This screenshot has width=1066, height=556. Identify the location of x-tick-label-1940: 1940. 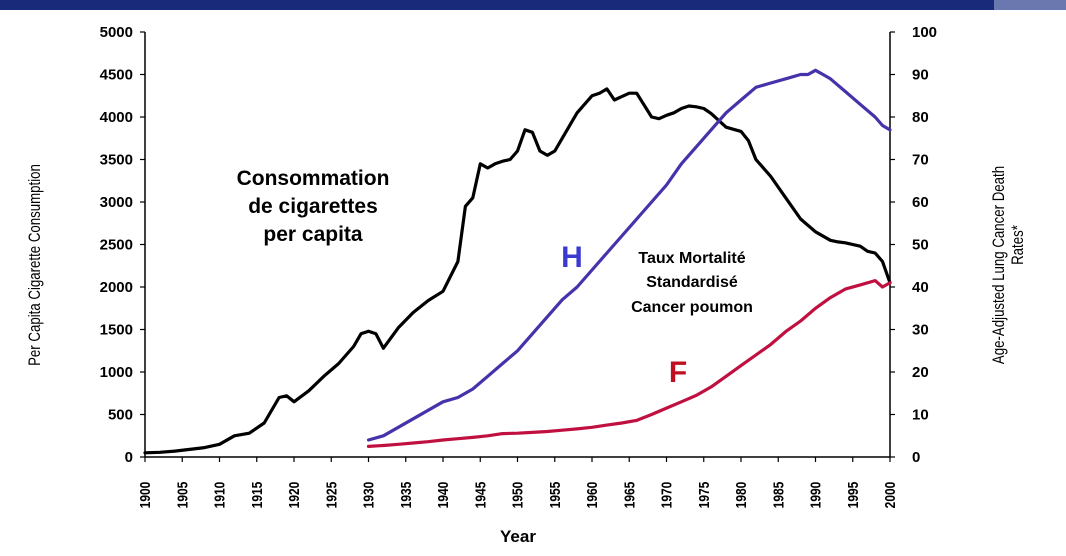
(443, 495).